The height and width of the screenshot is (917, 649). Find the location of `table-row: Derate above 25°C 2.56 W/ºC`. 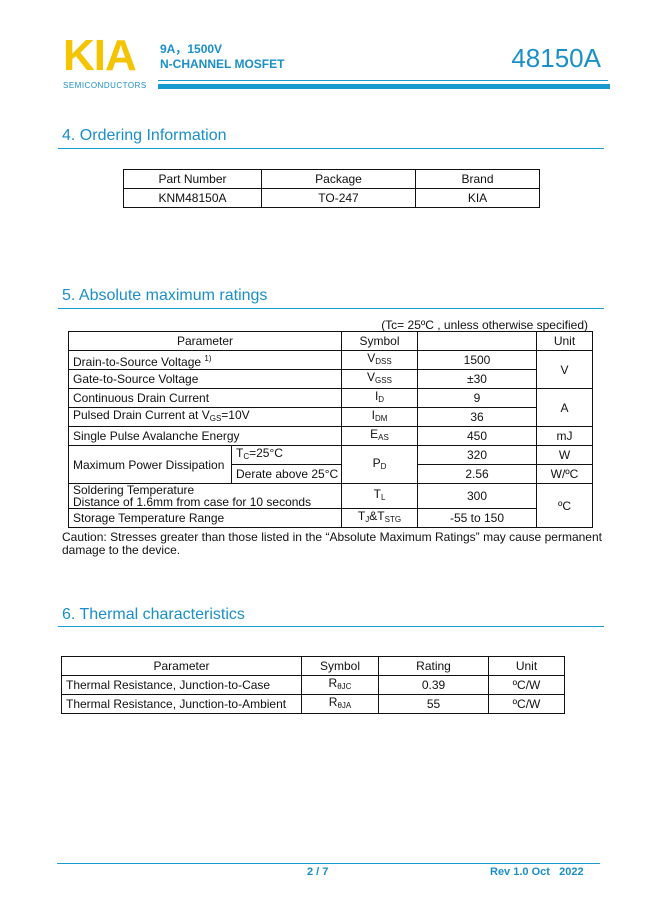

table-row: Derate above 25°C 2.56 W/ºC is located at coordinates (331, 474).